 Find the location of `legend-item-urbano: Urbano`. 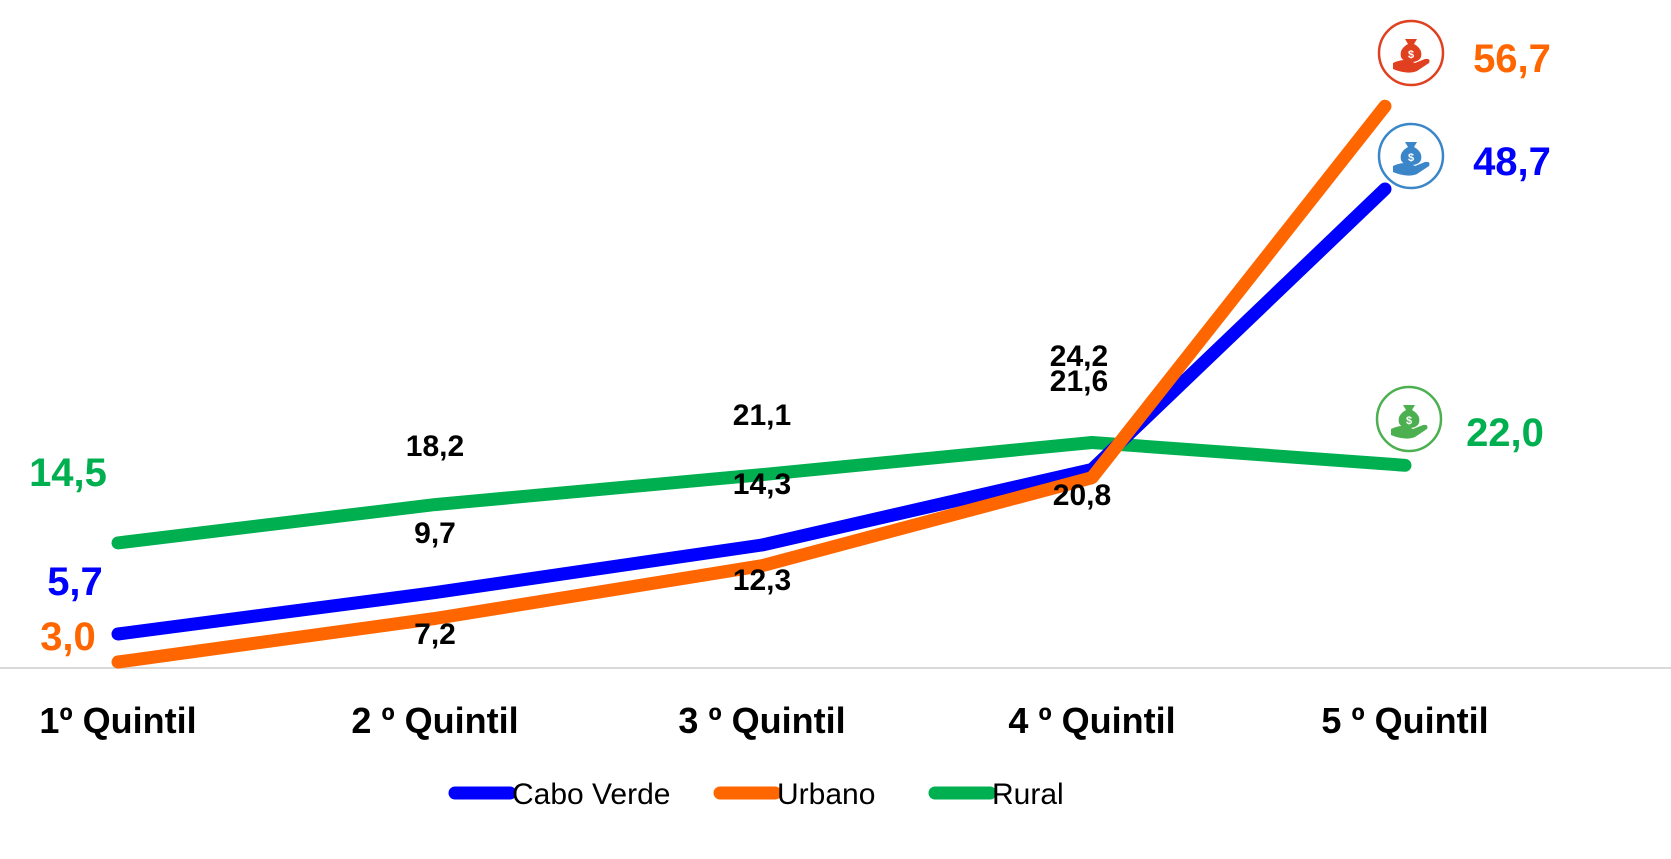

legend-item-urbano: Urbano is located at coordinates (794, 794).